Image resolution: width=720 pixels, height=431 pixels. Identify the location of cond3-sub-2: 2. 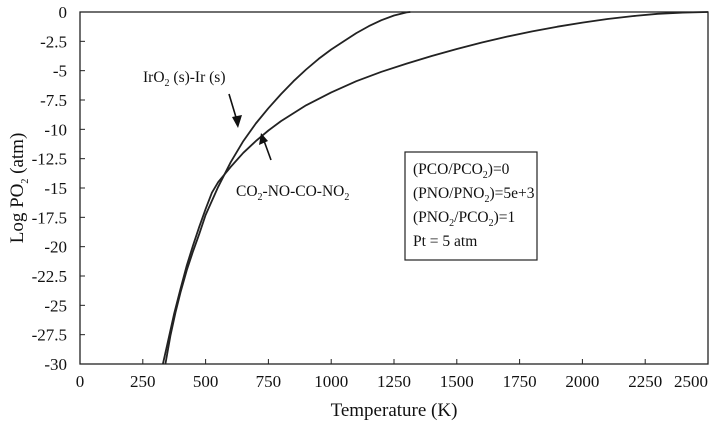
(491, 223).